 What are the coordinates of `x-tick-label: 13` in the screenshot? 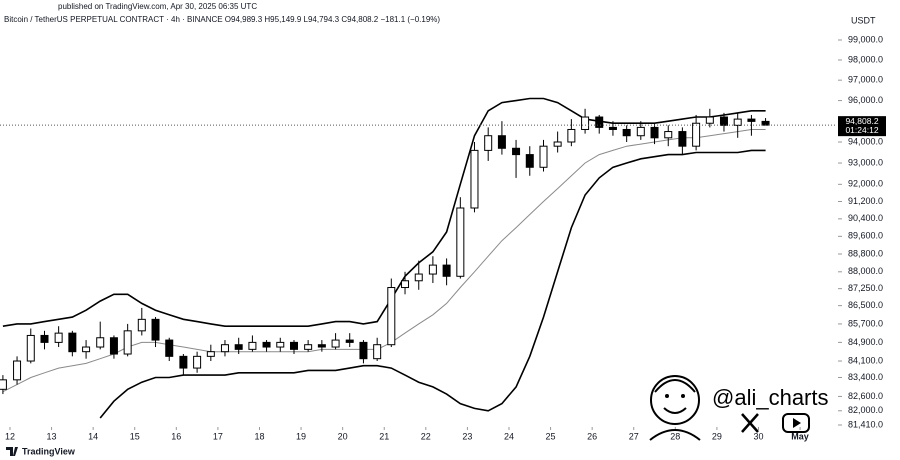 It's located at (52, 436).